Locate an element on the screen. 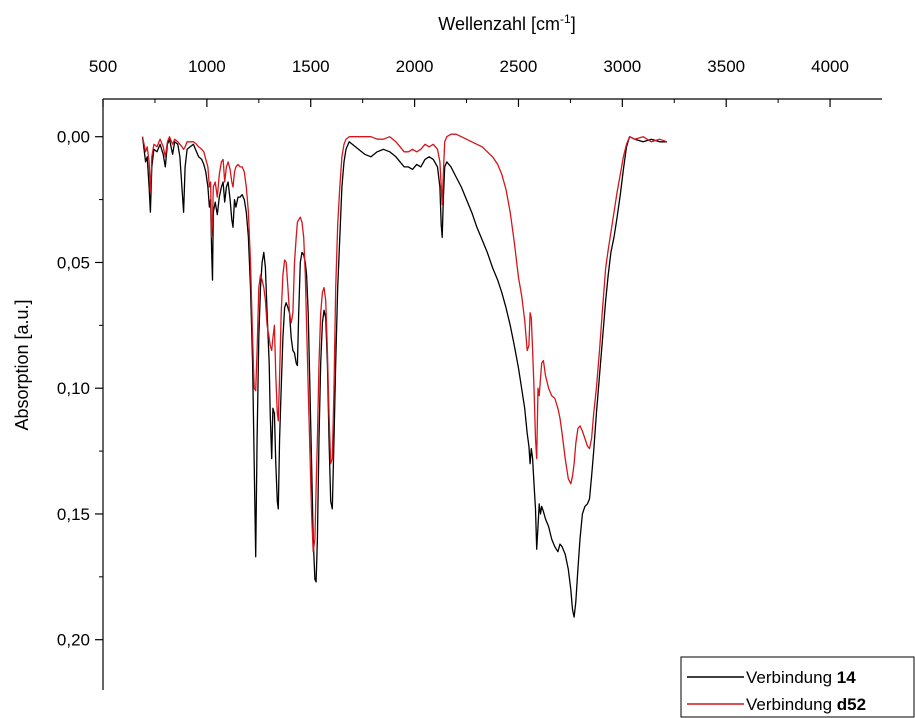 The image size is (915, 718). y-axis-ticks: 0,00 0,05 0,10 0,15 0,20 is located at coordinates (80, 389).